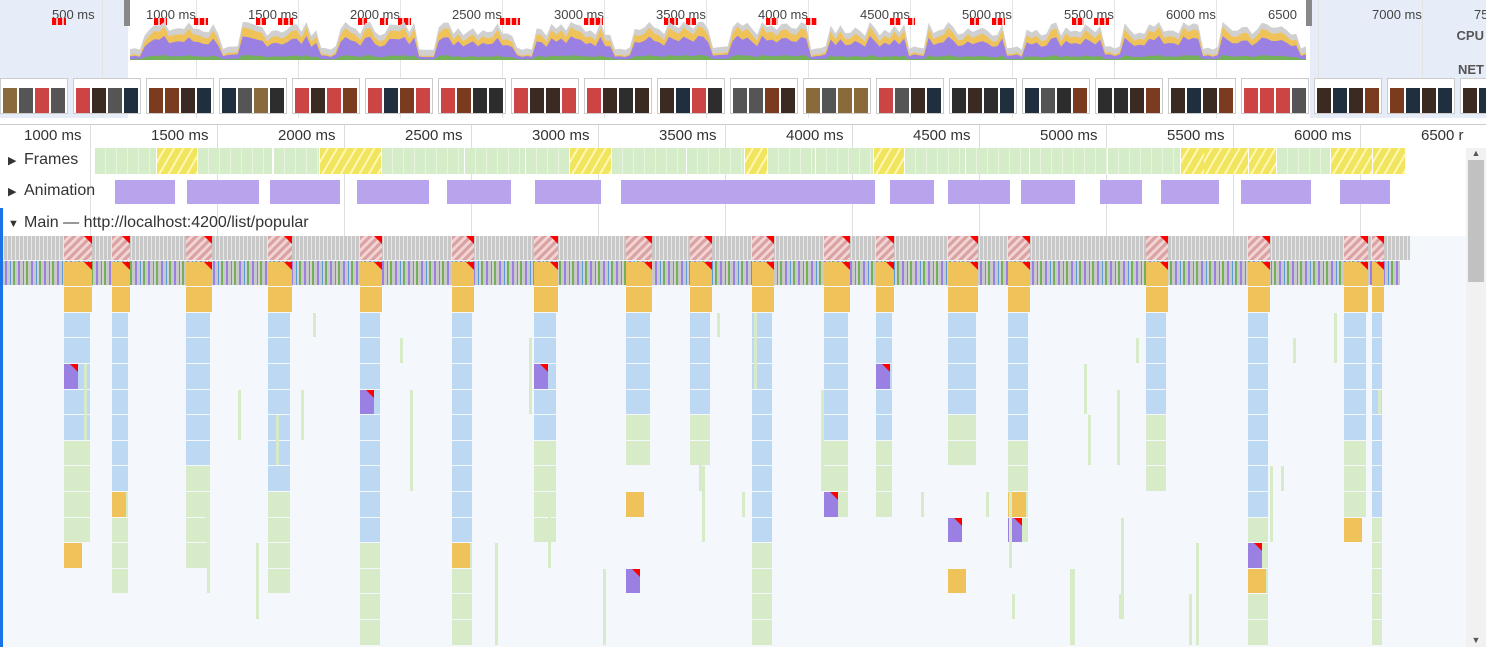 This screenshot has height=647, width=1486. What do you see at coordinates (39, 166) in the screenshot?
I see `frames-track-header: ▶ Frames` at bounding box center [39, 166].